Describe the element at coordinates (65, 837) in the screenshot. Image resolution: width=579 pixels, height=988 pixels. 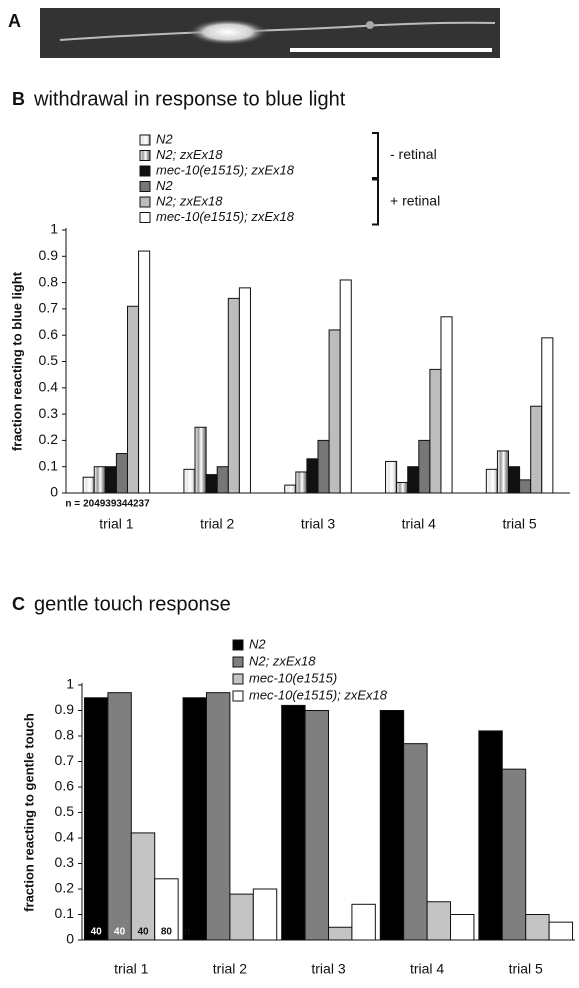
I see `y-tick-label: 0.4` at that location.